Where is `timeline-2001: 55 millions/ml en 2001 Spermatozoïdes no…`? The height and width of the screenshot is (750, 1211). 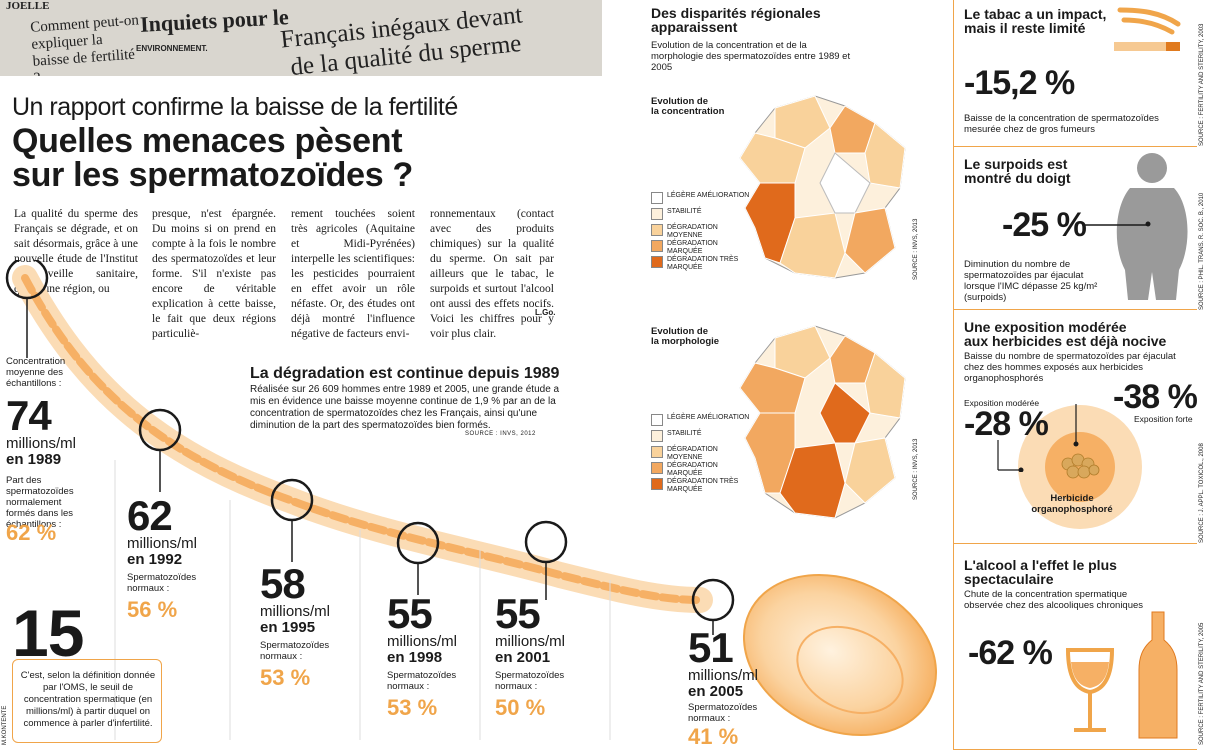
timeline-2001: 55 millions/ml en 2001 Spermatozoïdes no… is located at coordinates (535, 657).